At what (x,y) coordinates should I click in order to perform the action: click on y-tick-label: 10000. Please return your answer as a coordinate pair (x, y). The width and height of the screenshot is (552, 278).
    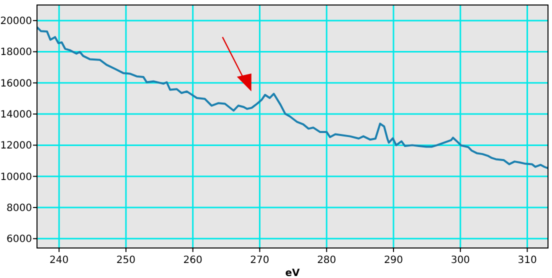
    Looking at the image, I should click on (16, 177).